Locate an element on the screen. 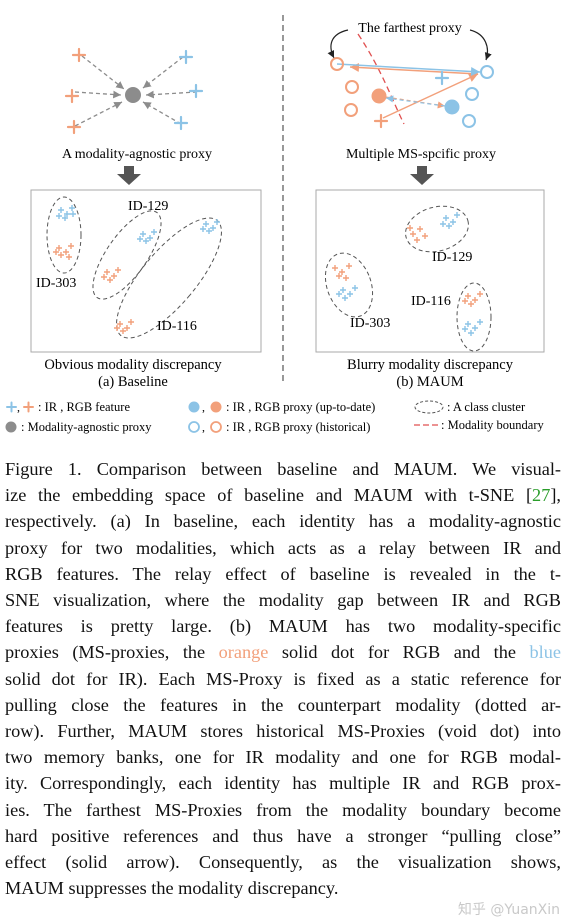 This screenshot has height=923, width=570. legend-agnostic: : Modality-agnostic proxy is located at coordinates (86, 427).